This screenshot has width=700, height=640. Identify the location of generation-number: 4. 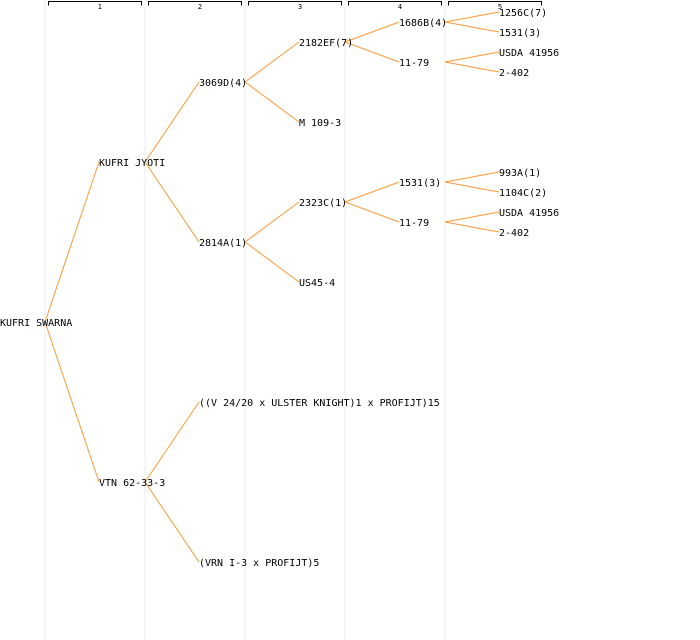
(400, 7).